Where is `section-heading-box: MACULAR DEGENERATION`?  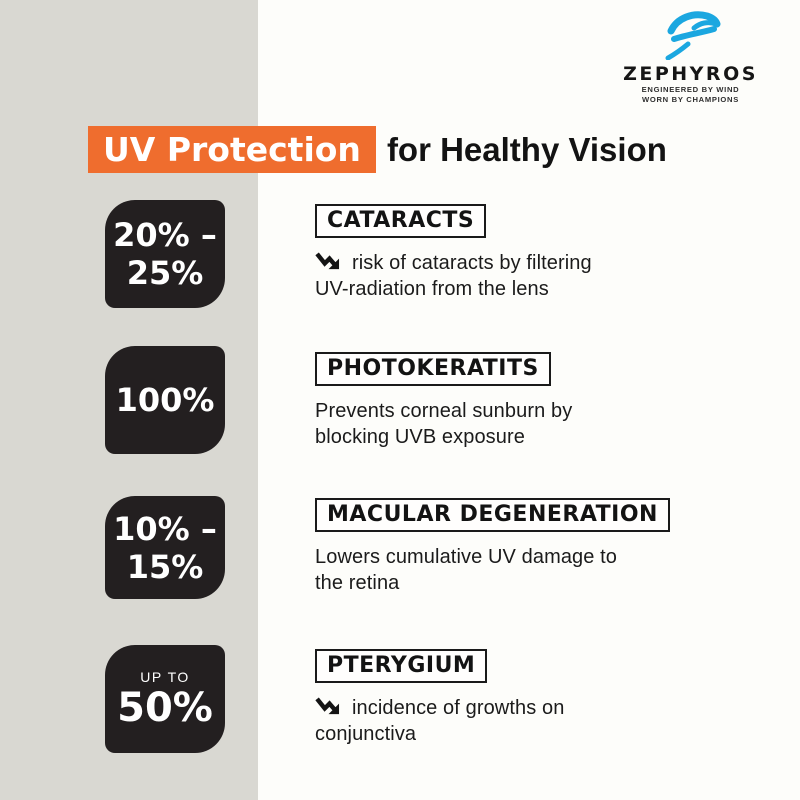
section-heading-box: MACULAR DEGENERATION is located at coordinates (492, 515).